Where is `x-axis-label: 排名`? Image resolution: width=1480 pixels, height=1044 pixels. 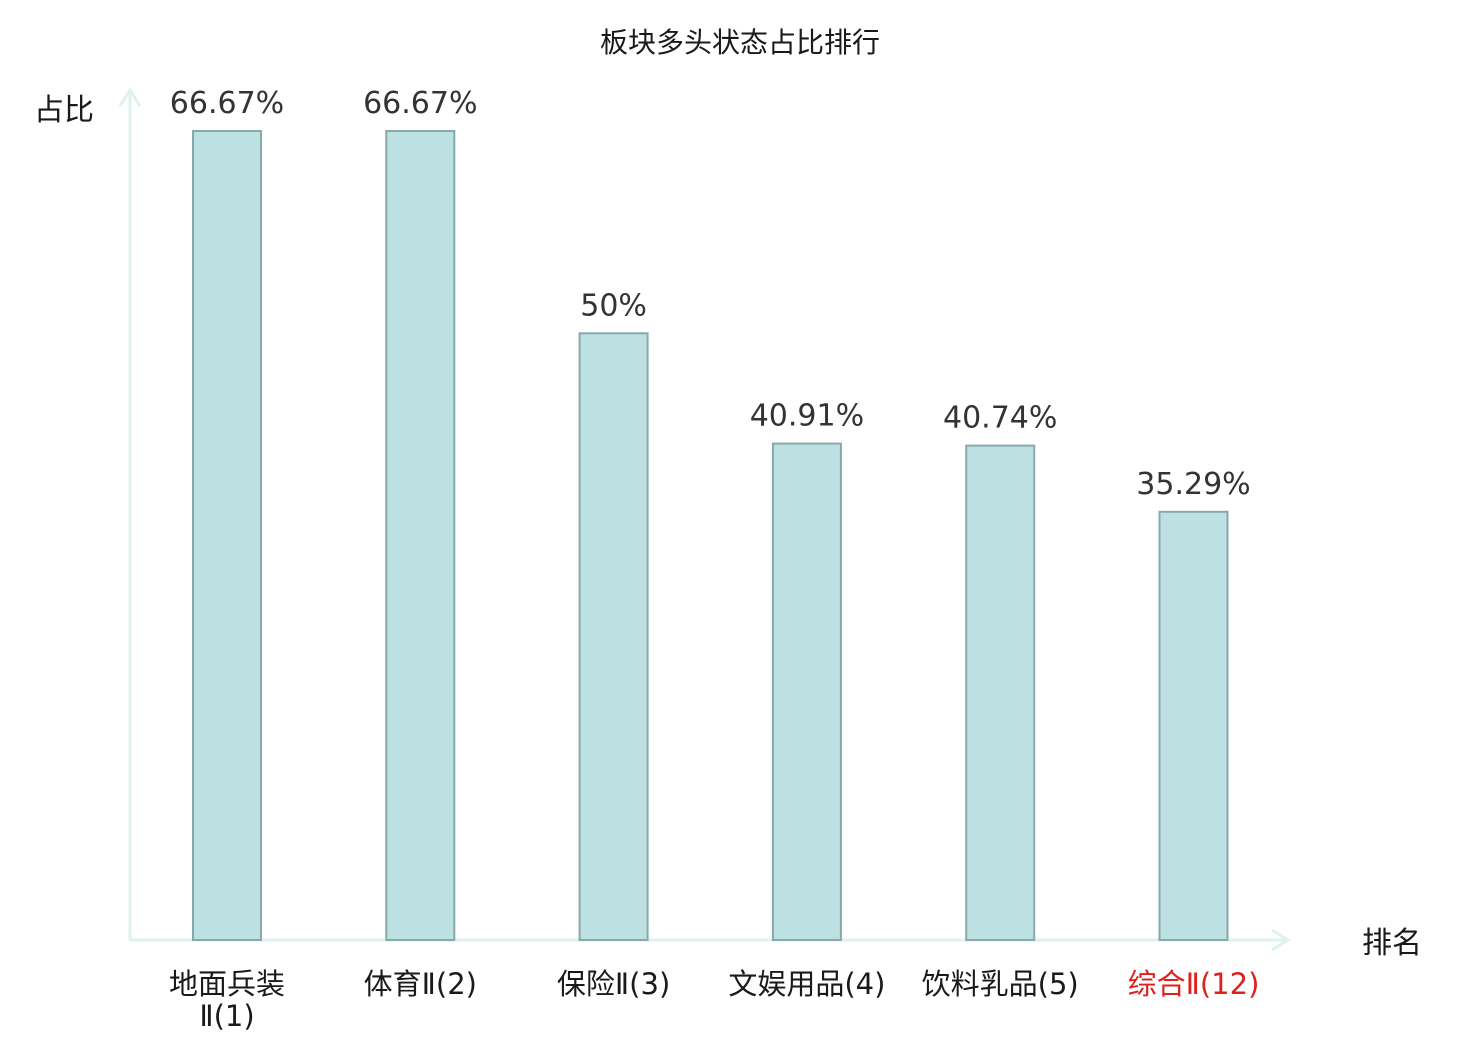 x-axis-label: 排名 is located at coordinates (1392, 943).